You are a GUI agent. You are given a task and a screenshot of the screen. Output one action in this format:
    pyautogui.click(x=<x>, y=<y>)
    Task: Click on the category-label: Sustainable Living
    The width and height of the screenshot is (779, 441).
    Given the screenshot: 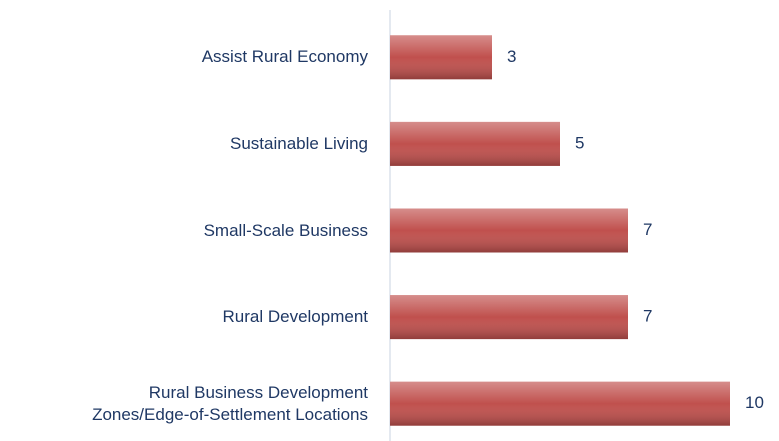 What is the action you would take?
    pyautogui.click(x=299, y=143)
    